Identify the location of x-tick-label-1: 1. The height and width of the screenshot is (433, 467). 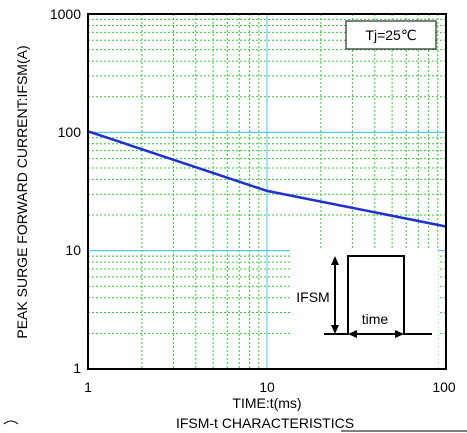
(88, 387).